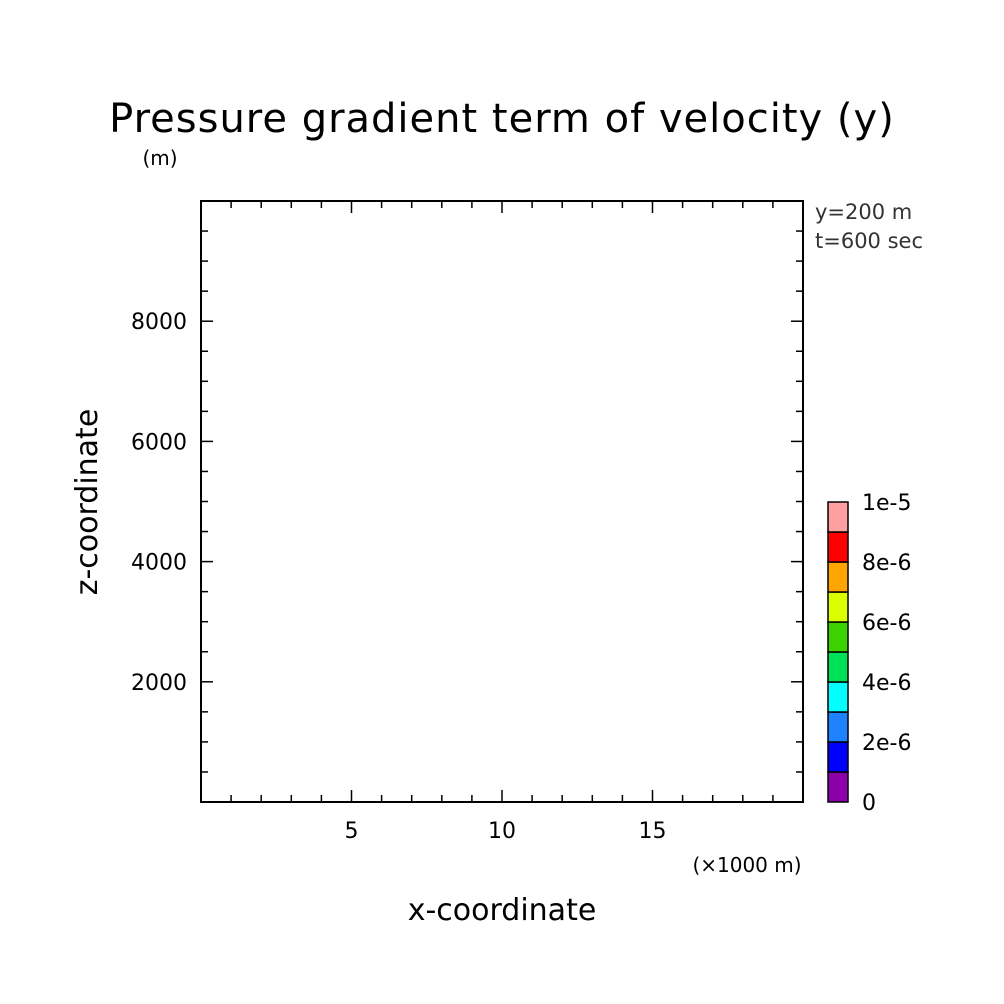 This screenshot has width=1004, height=1004. I want to click on x-tick-labels: 5 10 15, so click(506, 831).